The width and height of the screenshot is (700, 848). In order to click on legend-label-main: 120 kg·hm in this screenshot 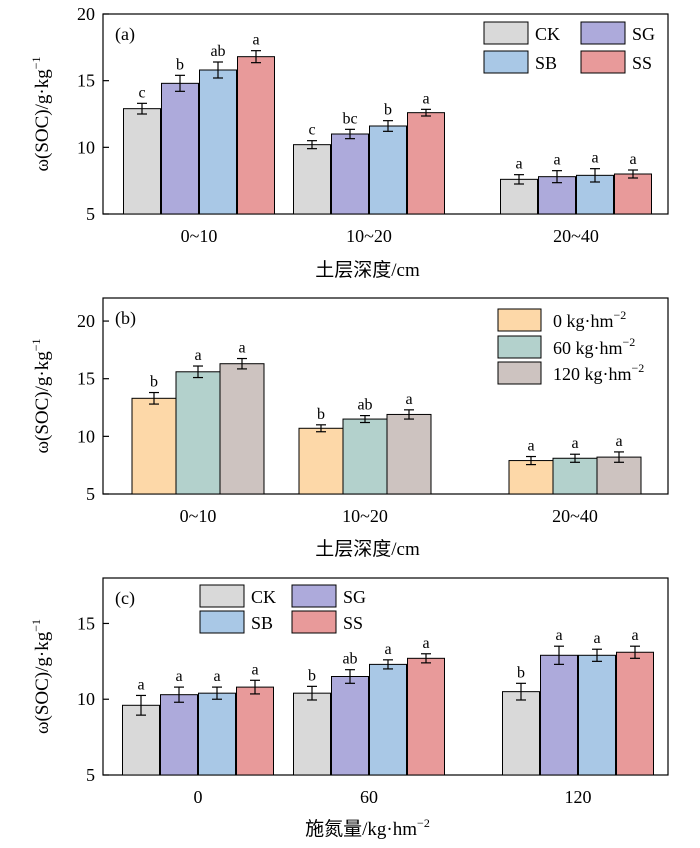, I will do `click(592, 374)`.